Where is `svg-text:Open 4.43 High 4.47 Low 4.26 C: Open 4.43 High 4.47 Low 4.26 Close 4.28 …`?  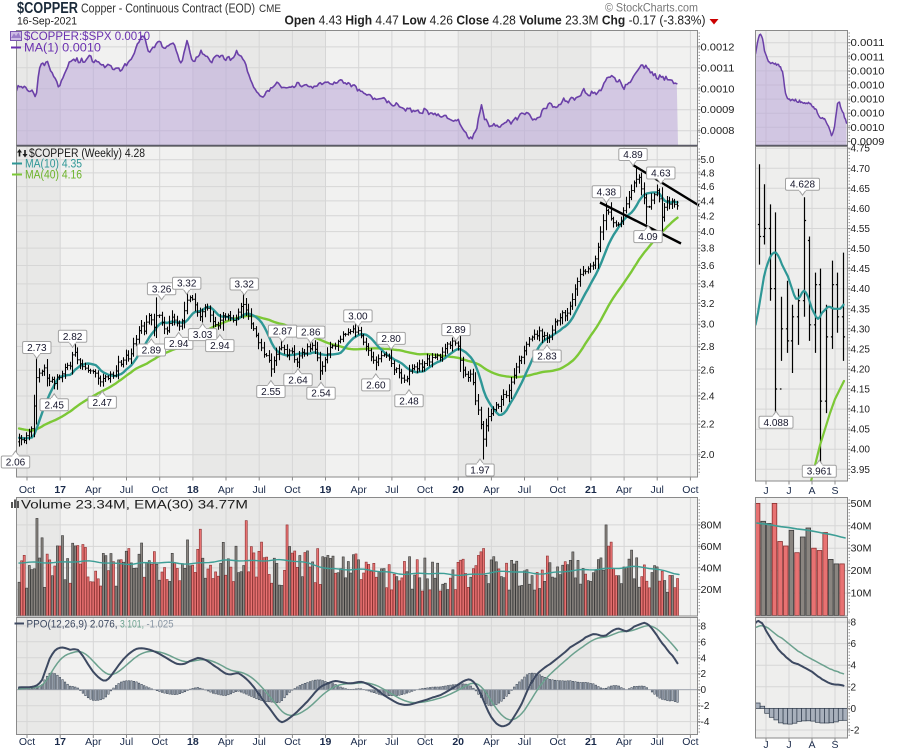
svg-text:Open 4.43 High 4.47 Low 4.26 C: Open 4.43 High 4.47 Low 4.26 Close 4.28 … is located at coordinates (495, 21).